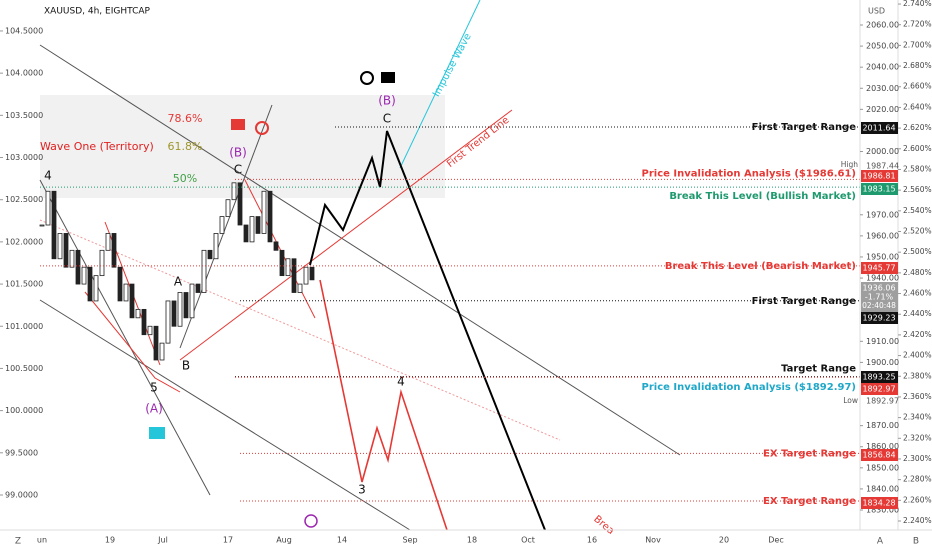 Image resolution: width=932 pixels, height=554 pixels. Describe the element at coordinates (882, 109) in the screenshot. I see `y2-tick-label: 2020.00` at that location.